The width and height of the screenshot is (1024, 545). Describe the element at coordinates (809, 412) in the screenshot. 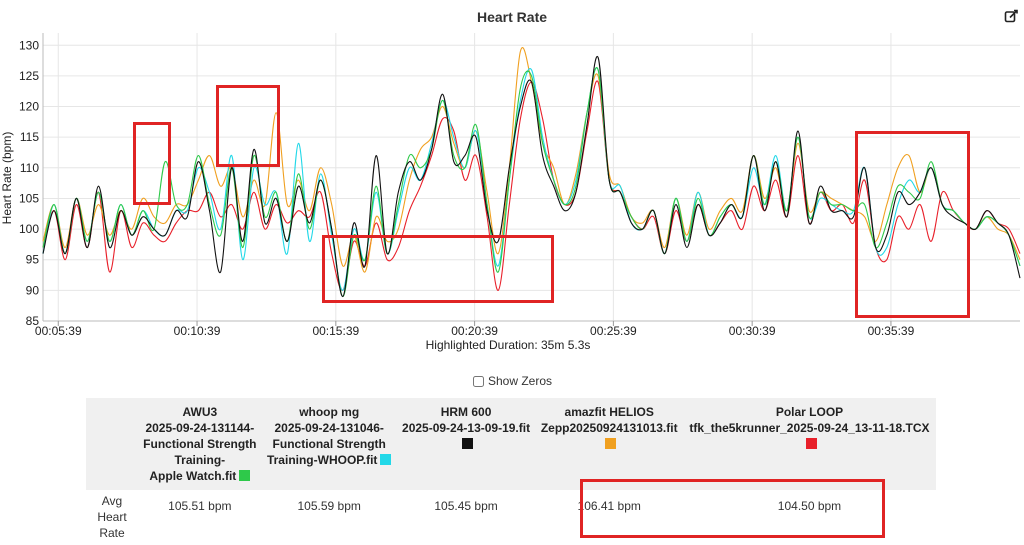

I see `column-header-line: Polar LOOP` at that location.